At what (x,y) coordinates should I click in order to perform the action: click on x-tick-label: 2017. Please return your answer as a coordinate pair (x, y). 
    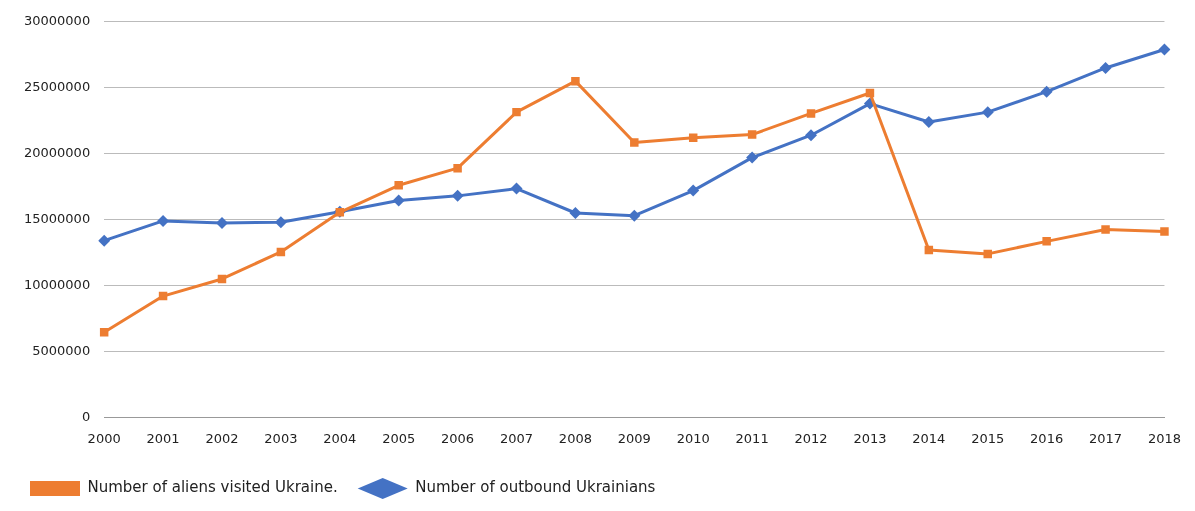
    Looking at the image, I should click on (1106, 438).